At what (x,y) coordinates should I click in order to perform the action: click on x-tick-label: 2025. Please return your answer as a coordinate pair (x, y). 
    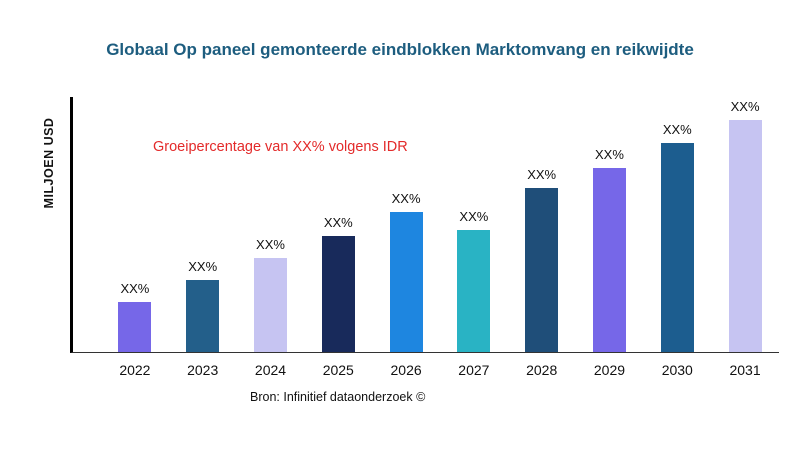
    Looking at the image, I should click on (338, 370).